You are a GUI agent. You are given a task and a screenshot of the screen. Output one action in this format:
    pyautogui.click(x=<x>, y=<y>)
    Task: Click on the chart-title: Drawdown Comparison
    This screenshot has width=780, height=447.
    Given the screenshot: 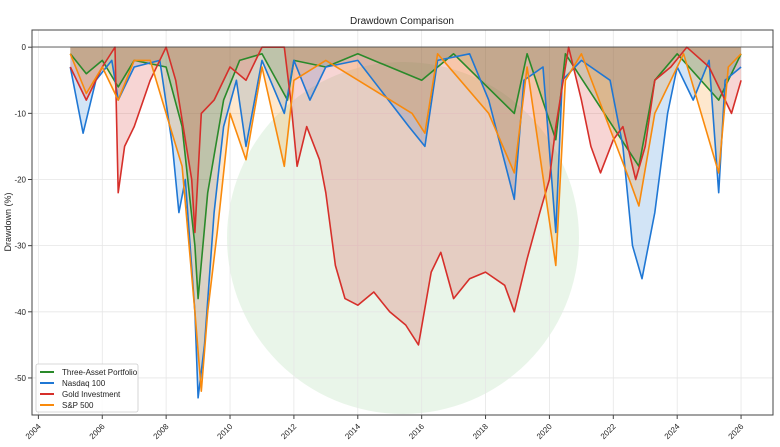 What is the action you would take?
    pyautogui.click(x=402, y=21)
    